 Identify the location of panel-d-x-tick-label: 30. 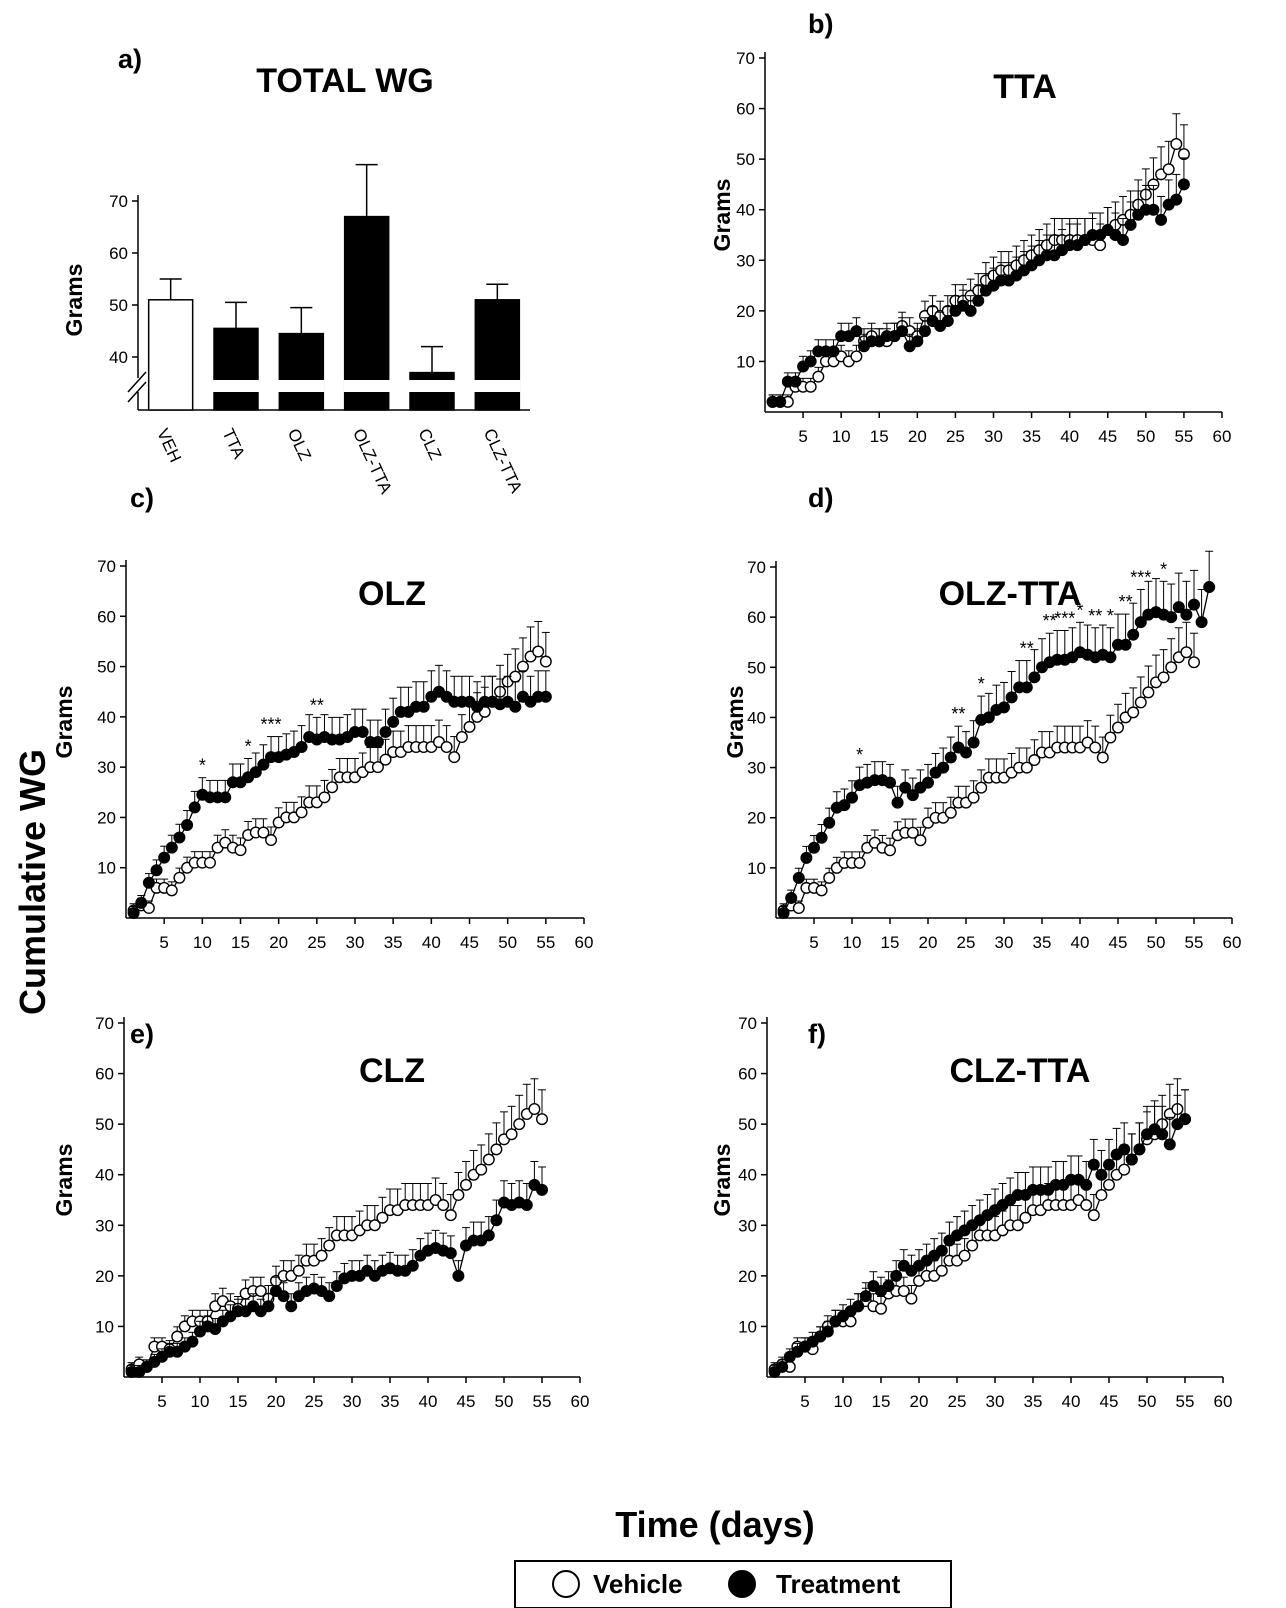
(1004, 942).